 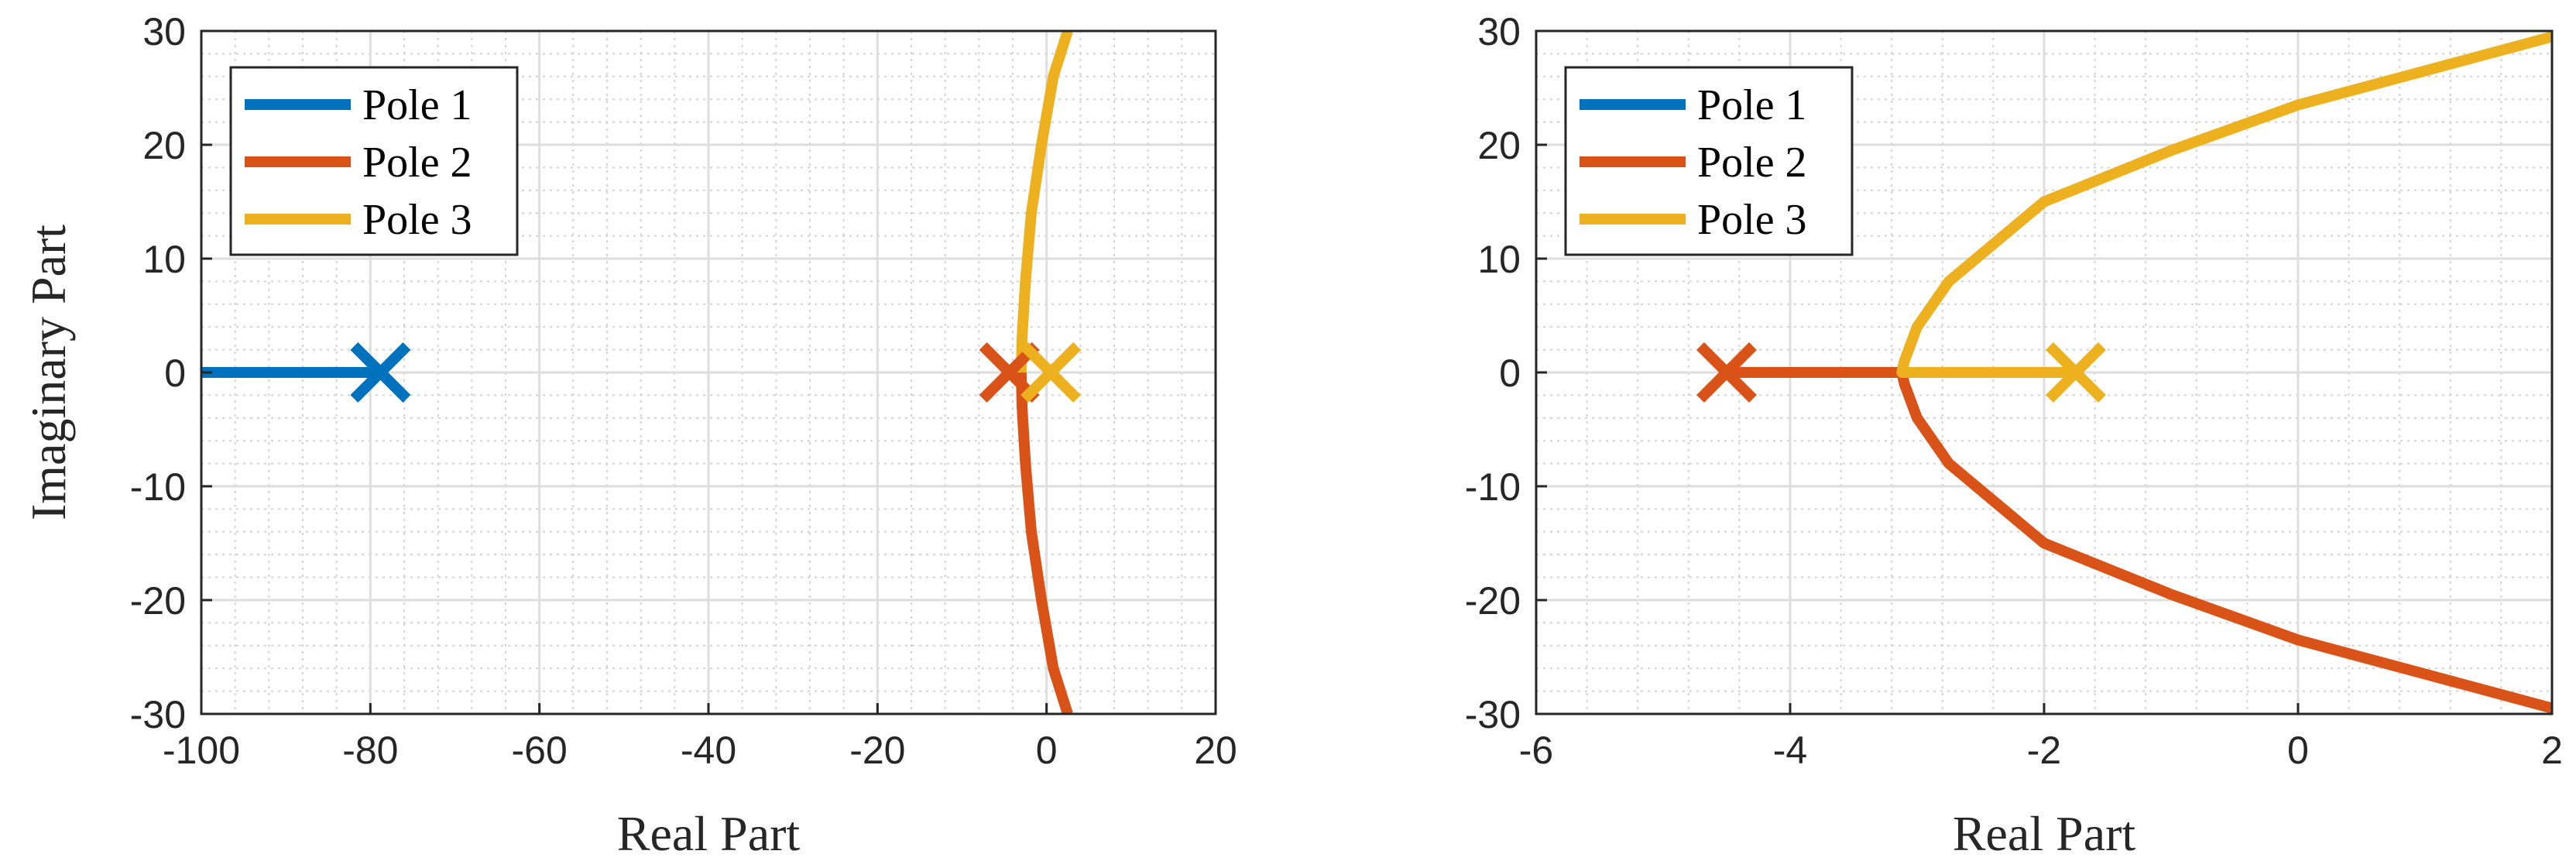 I want to click on x-tick-label: -100, so click(x=201, y=750).